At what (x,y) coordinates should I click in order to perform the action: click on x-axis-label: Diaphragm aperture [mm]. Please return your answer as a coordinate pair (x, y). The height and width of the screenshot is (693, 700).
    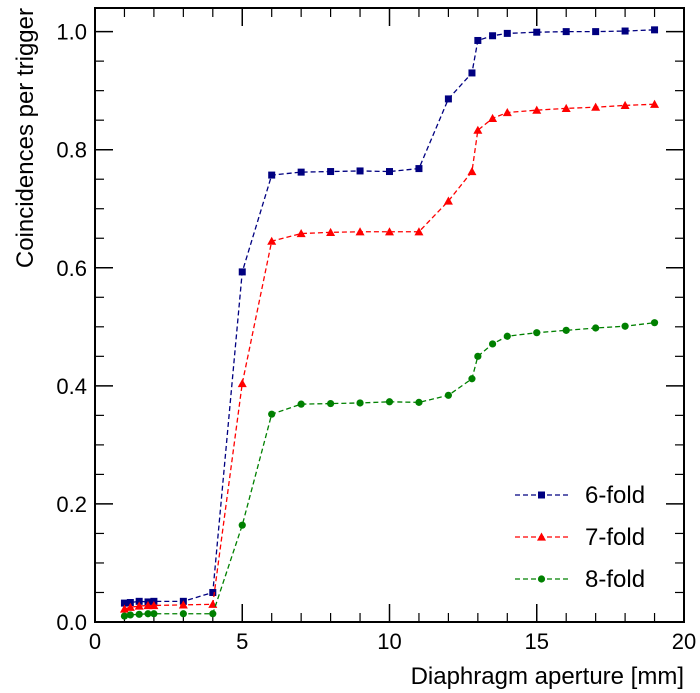
    Looking at the image, I should click on (547, 676).